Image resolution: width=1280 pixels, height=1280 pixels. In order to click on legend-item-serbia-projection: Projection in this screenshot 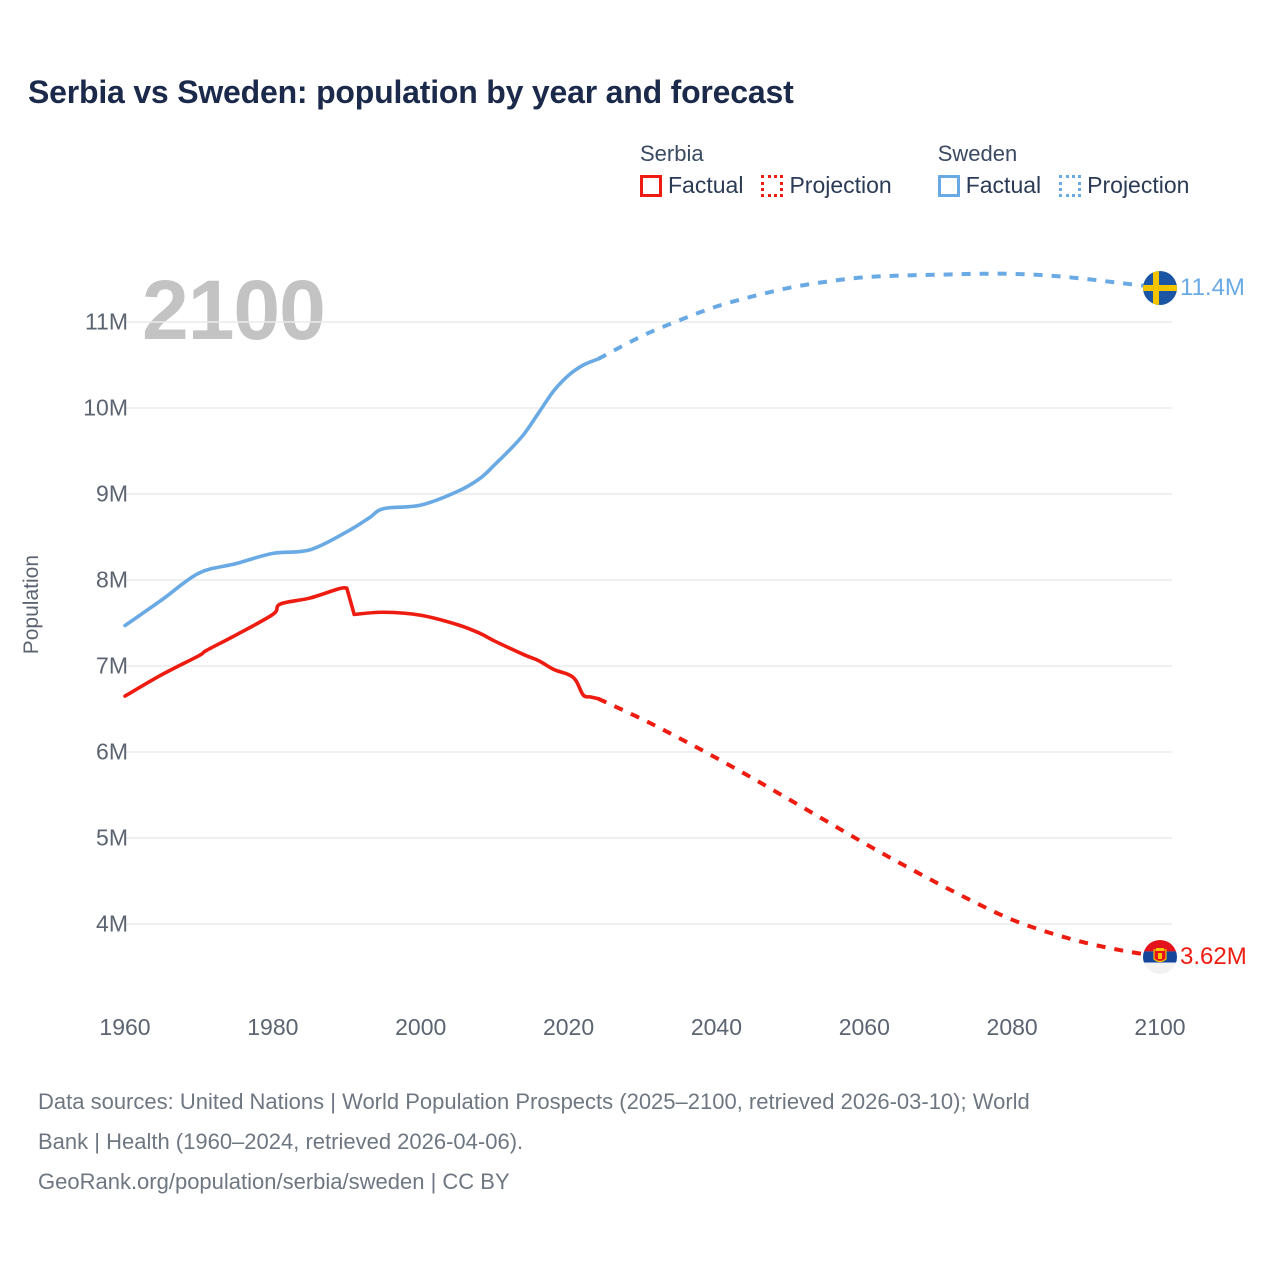, I will do `click(826, 185)`.